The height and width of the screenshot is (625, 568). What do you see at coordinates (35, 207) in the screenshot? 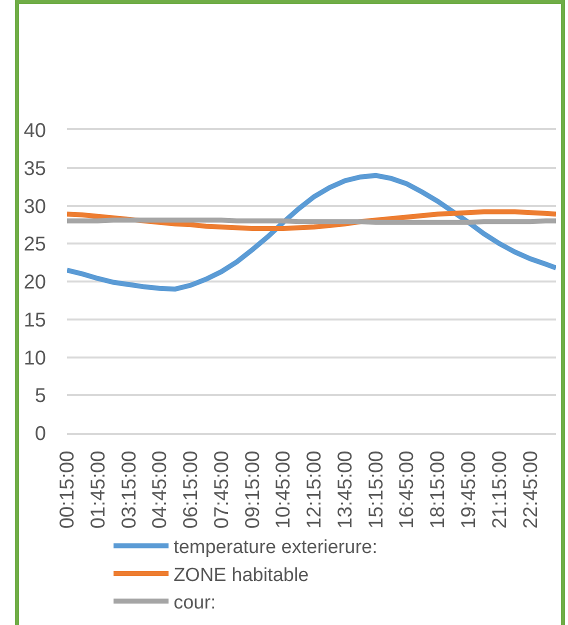
I see `y-tick-label: 30` at bounding box center [35, 207].